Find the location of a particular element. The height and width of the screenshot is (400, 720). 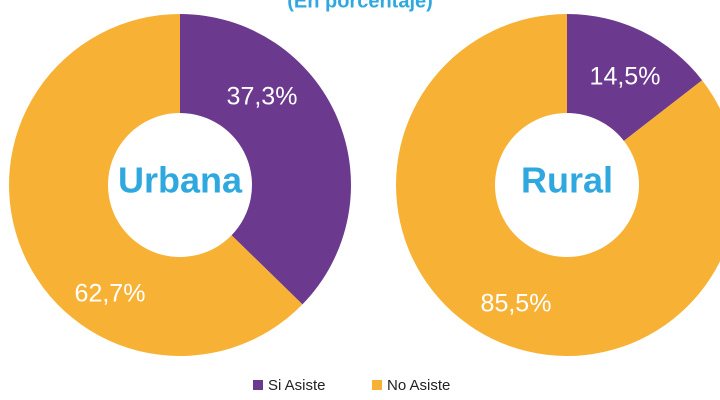

chart-title: (En porcentaje) is located at coordinates (360, 6).